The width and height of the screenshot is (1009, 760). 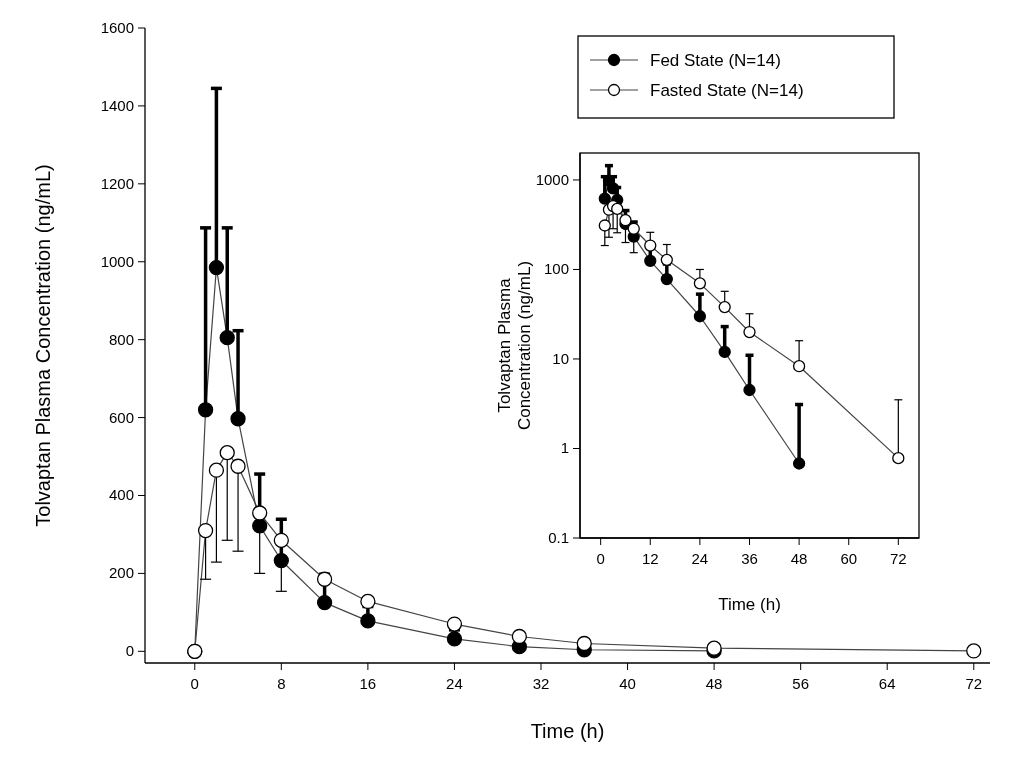 I want to click on y-tick-label: 100, so click(x=556, y=269).